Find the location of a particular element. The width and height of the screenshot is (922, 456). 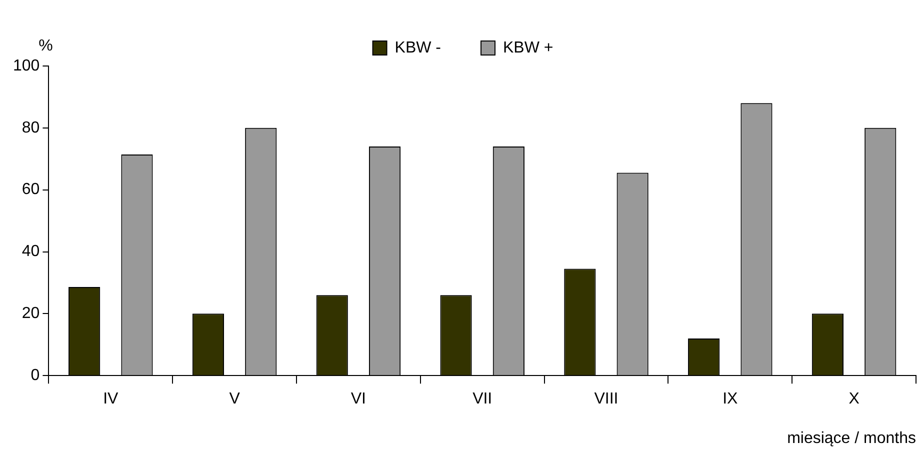

y-tick-label: 100 is located at coordinates (26, 65).